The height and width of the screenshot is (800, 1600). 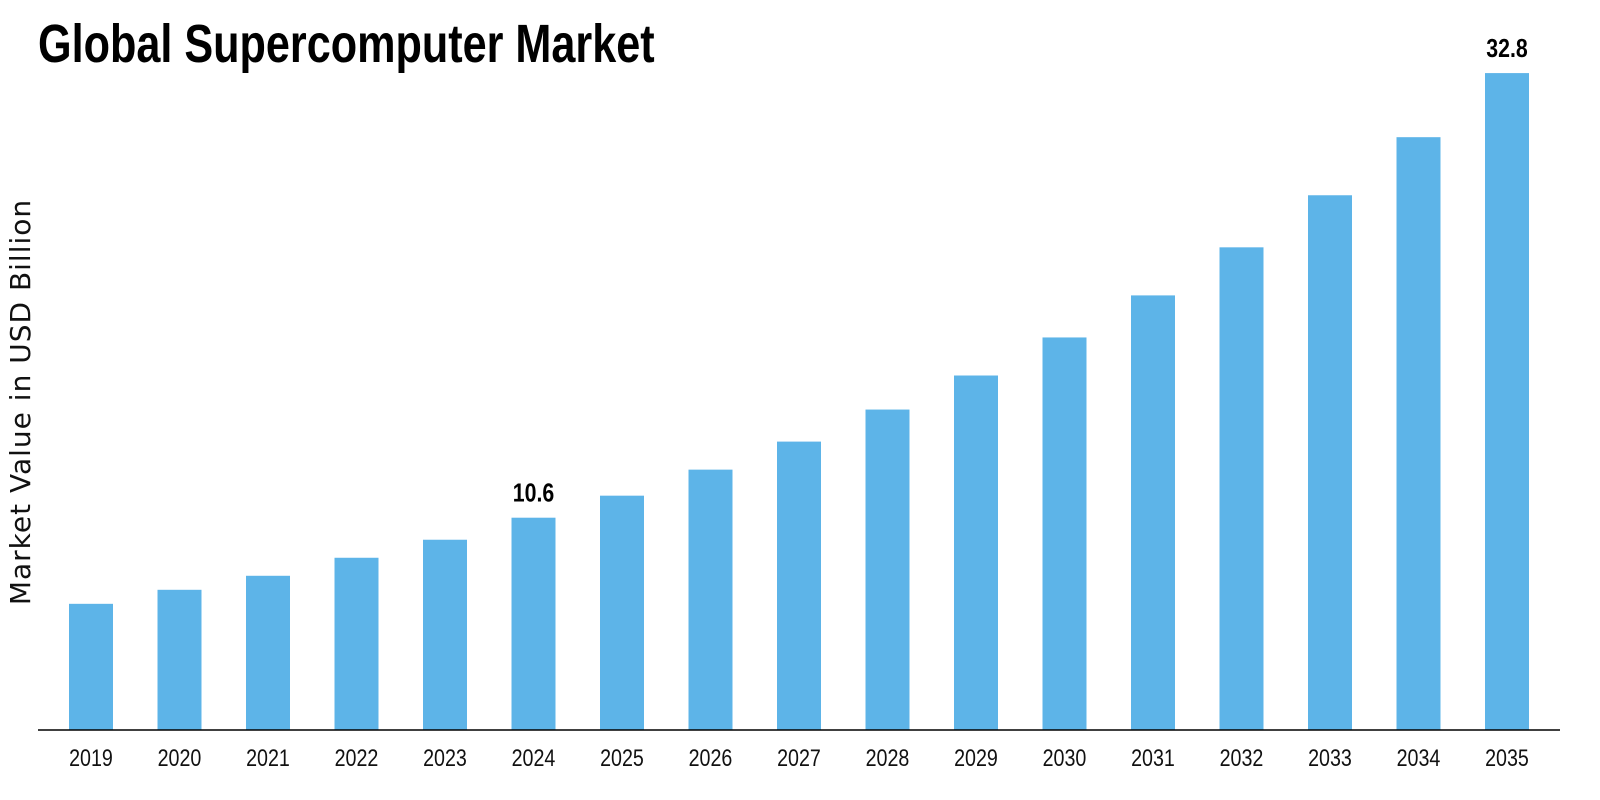 What do you see at coordinates (534, 757) in the screenshot?
I see `x-tick-2024: 2024` at bounding box center [534, 757].